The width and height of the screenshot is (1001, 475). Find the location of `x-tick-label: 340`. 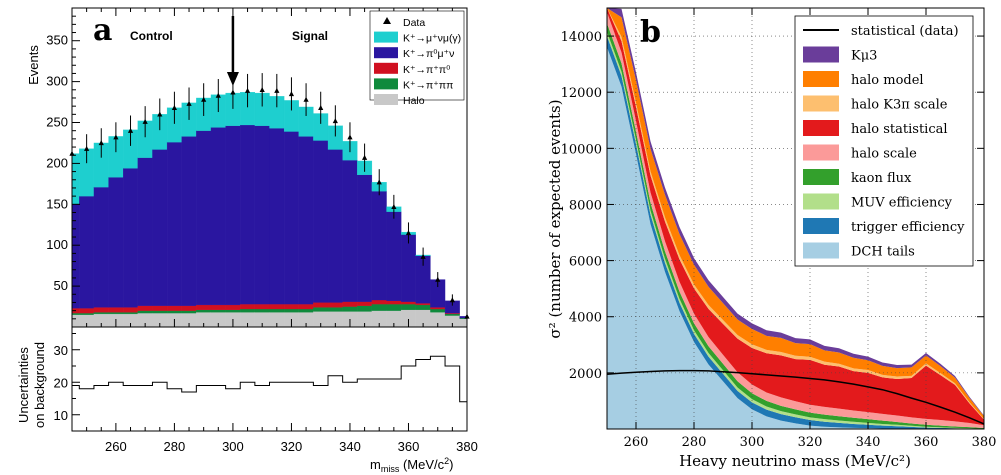

x-tick-label: 340 is located at coordinates (350, 446).